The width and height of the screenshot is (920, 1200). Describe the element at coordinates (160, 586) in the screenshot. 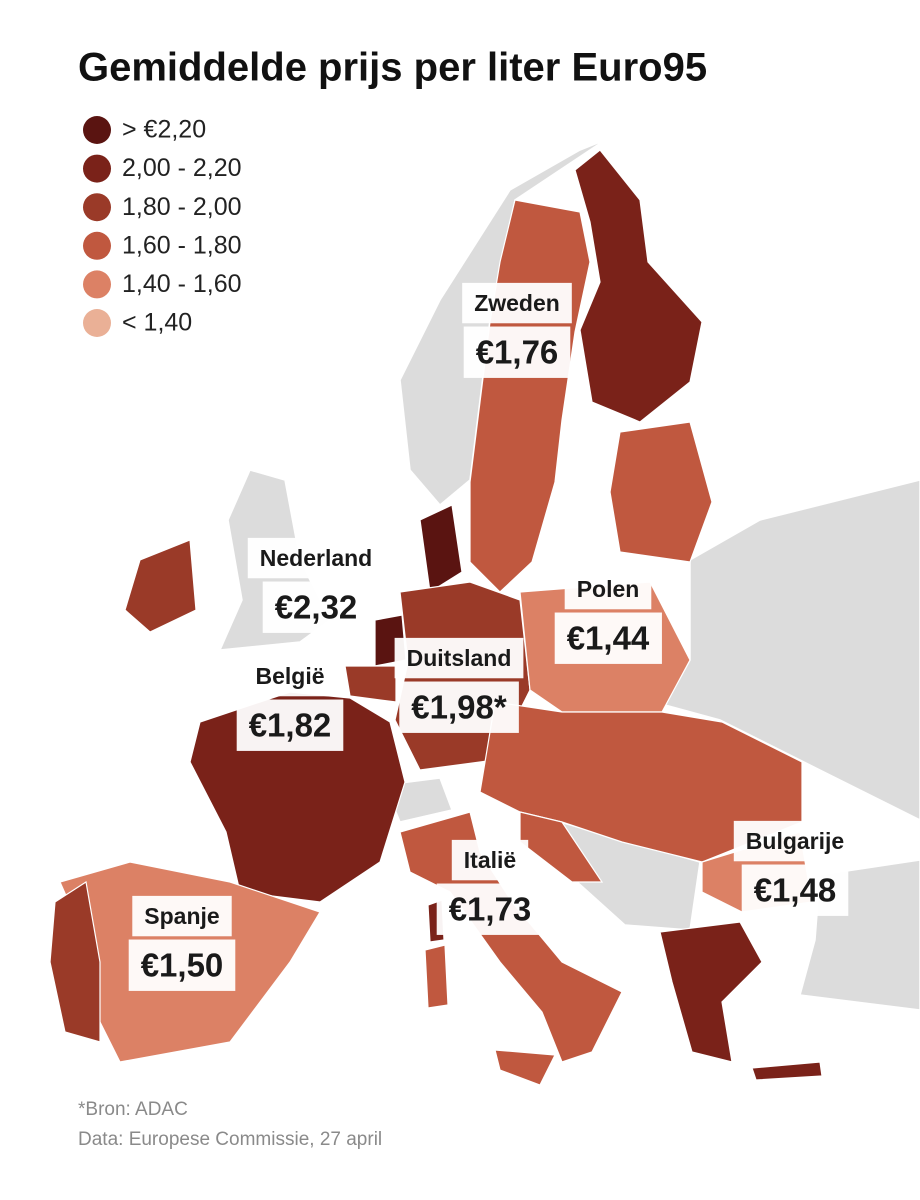

I see `ireland` at that location.